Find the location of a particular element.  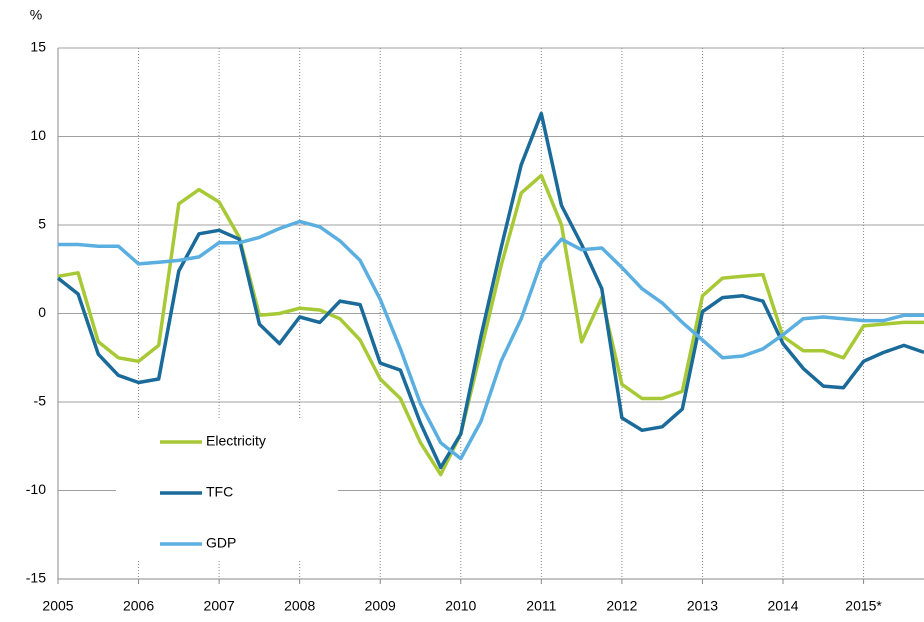

y-tick-label: -10 is located at coordinates (36, 489).